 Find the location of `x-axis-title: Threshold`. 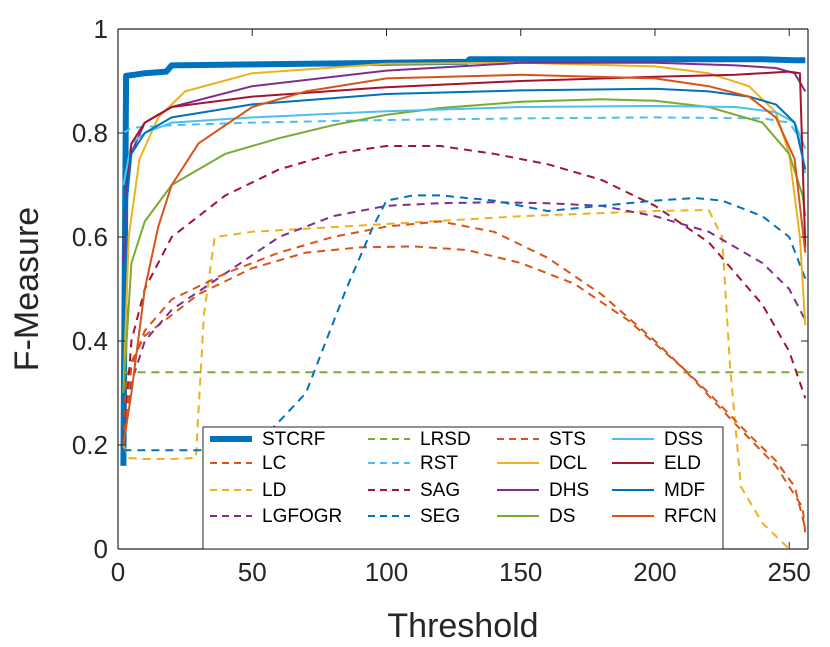

x-axis-title: Threshold is located at coordinates (462, 626).